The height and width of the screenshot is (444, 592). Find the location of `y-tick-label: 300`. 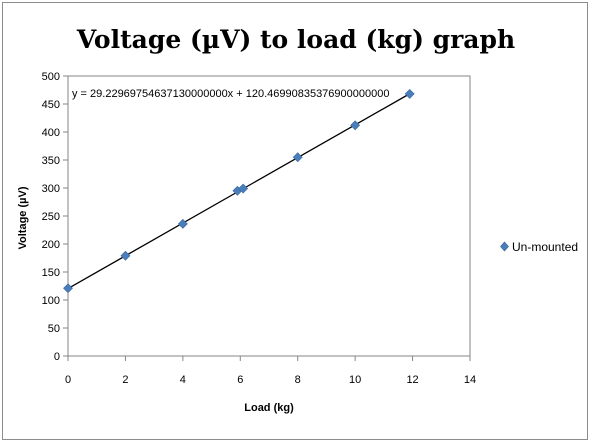

y-tick-label: 300 is located at coordinates (51, 189).